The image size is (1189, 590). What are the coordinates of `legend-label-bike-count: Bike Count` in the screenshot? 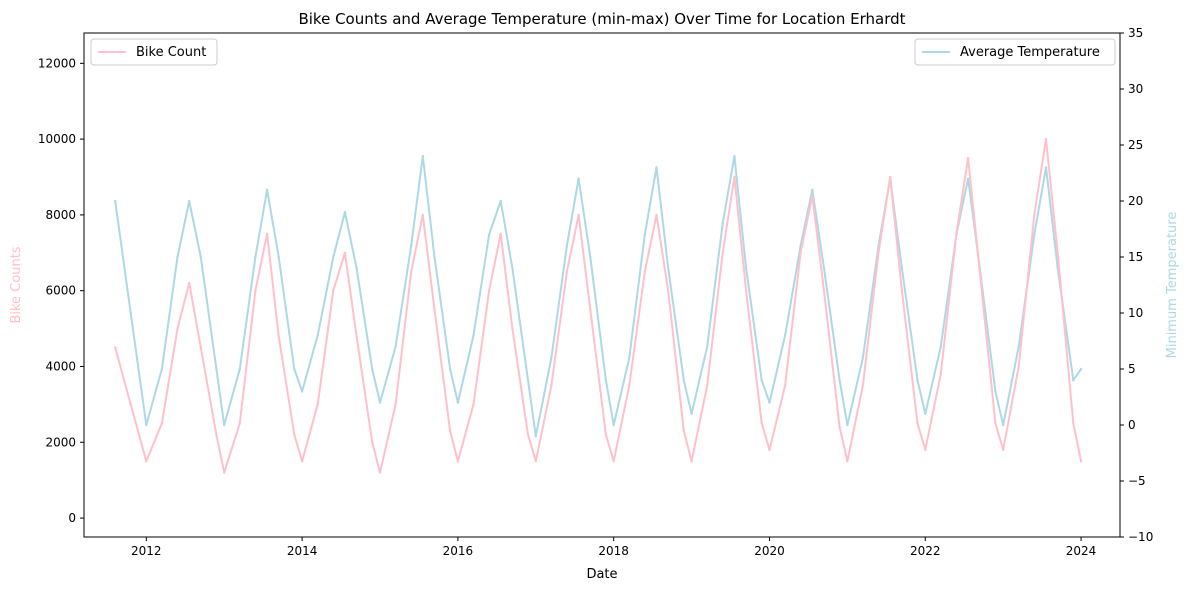 It's located at (171, 52).